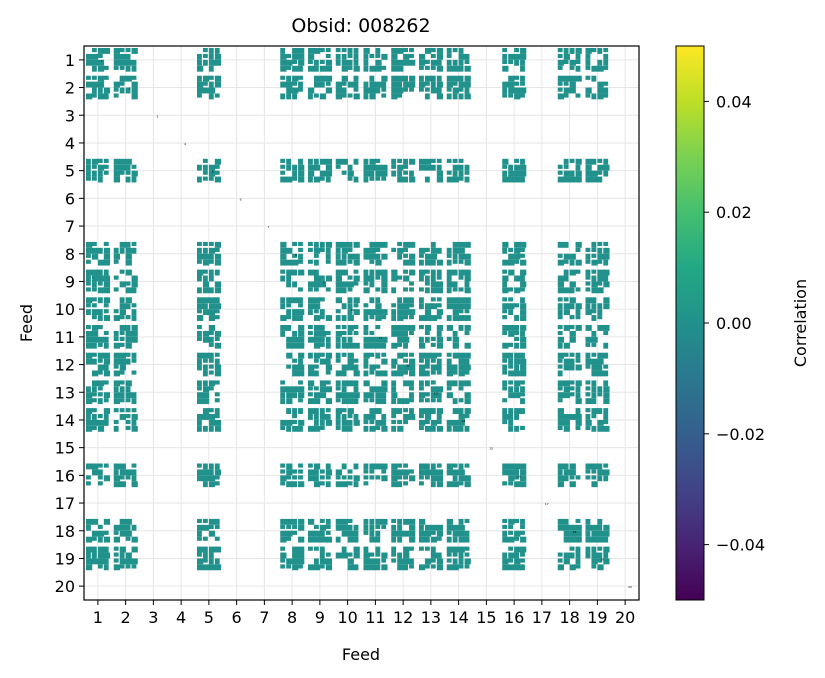  Describe the element at coordinates (458, 617) in the screenshot. I see `x-tick-label: 14` at that location.